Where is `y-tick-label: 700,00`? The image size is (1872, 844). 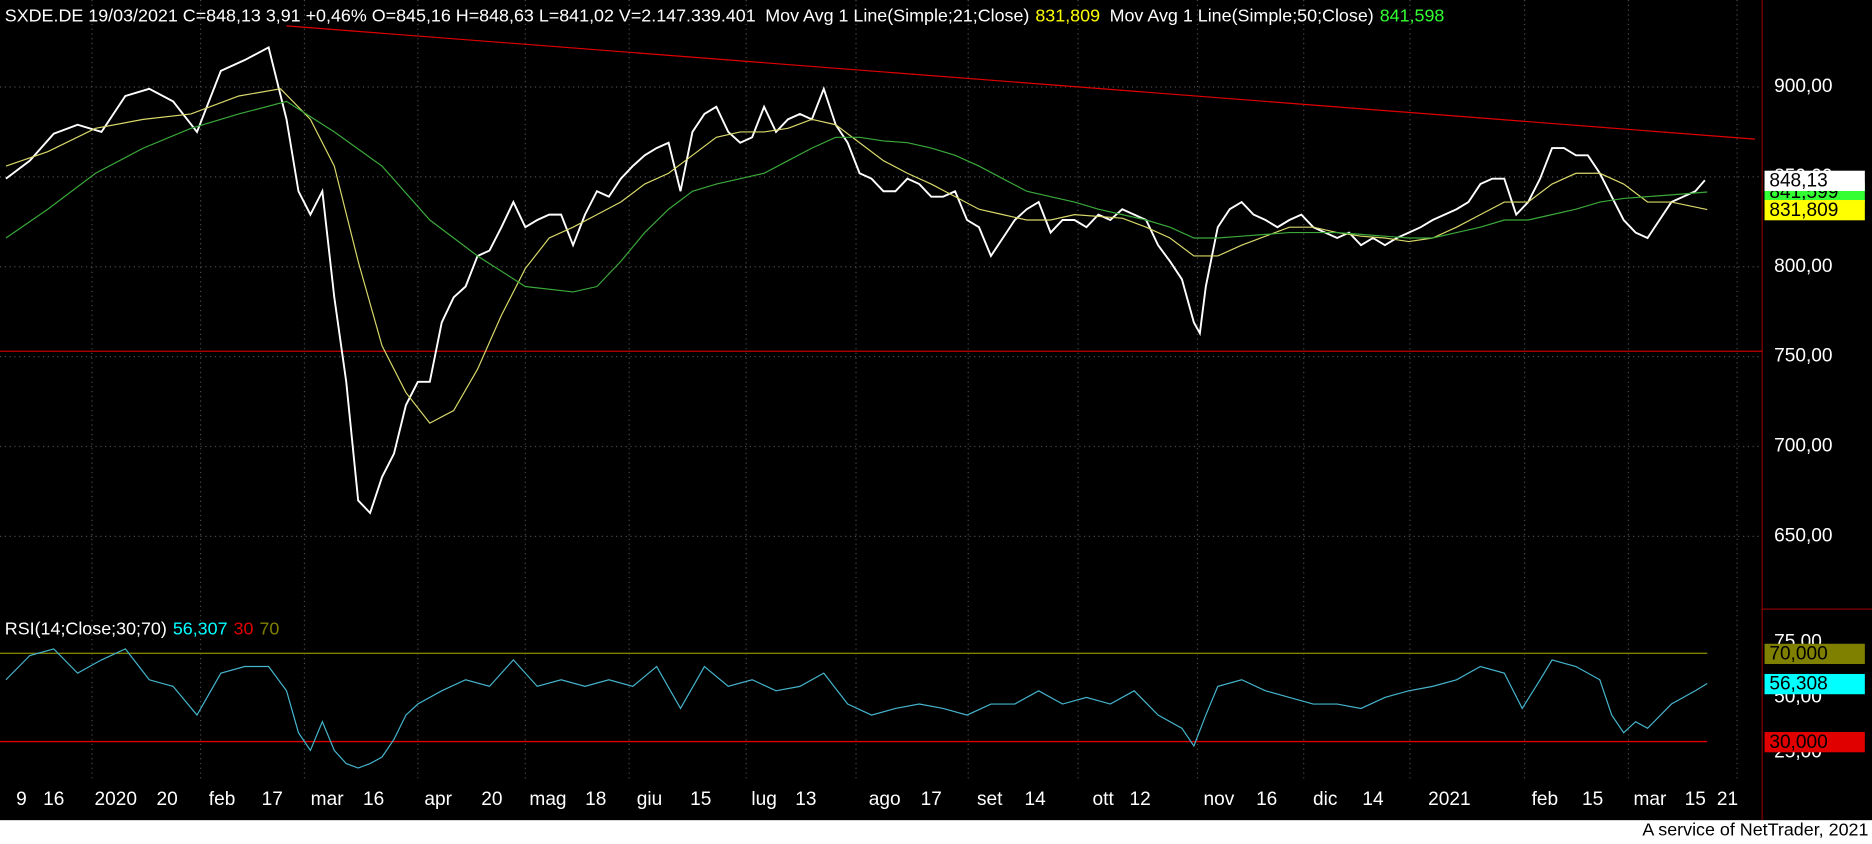
y-tick-label: 700,00 is located at coordinates (1803, 446).